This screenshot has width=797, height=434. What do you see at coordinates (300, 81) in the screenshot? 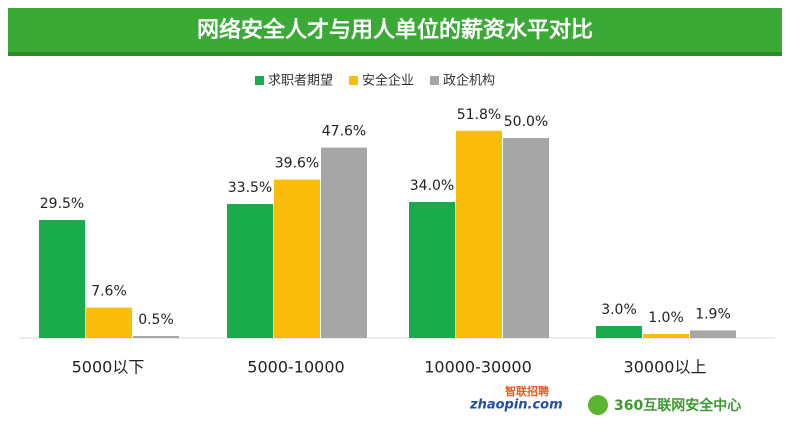
I see `legend-label: 求职者期望` at bounding box center [300, 81].